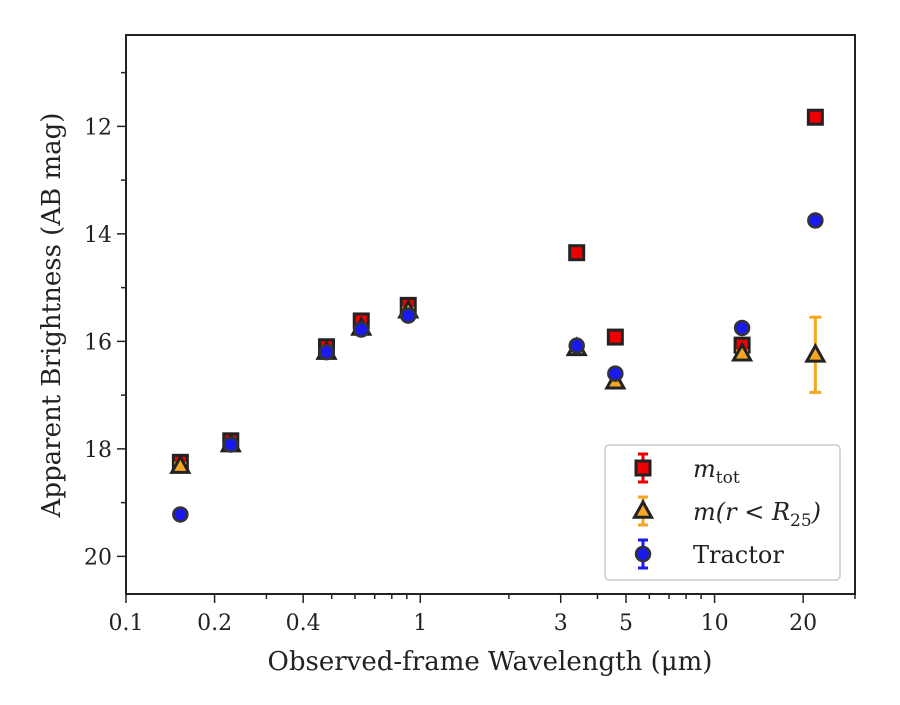 Image resolution: width=900 pixels, height=705 pixels. What do you see at coordinates (303, 623) in the screenshot?
I see `x-tick-label: 0.4` at bounding box center [303, 623].